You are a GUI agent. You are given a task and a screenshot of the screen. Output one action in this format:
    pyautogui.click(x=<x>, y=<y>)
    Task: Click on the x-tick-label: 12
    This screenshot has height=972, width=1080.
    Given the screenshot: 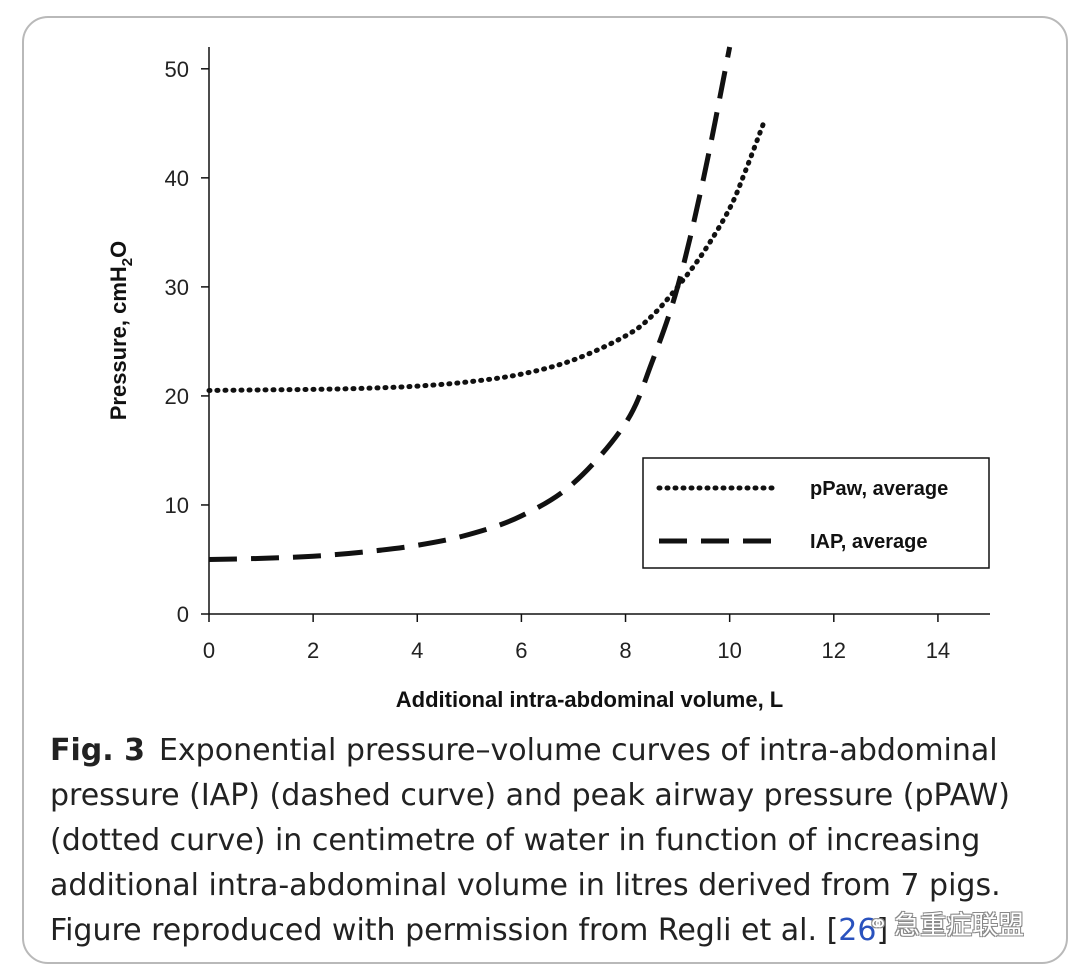 What is the action you would take?
    pyautogui.click(x=834, y=650)
    